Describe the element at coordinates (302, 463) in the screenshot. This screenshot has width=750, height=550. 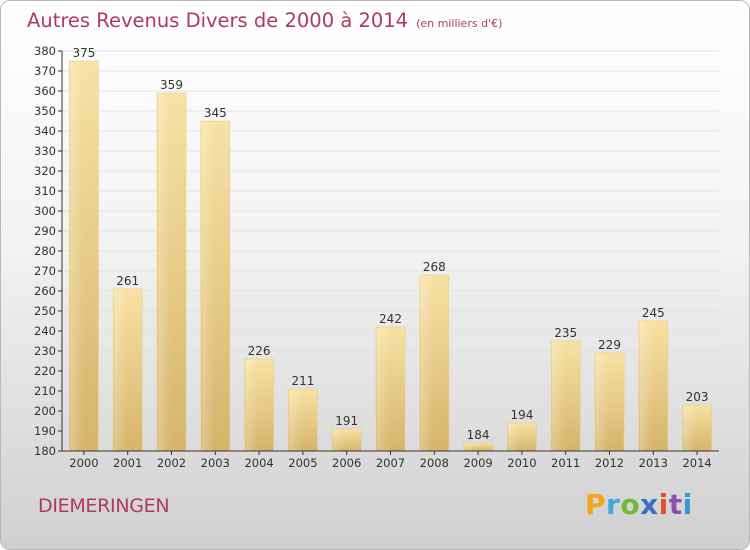
I see `x-tick-label: 2005` at that location.